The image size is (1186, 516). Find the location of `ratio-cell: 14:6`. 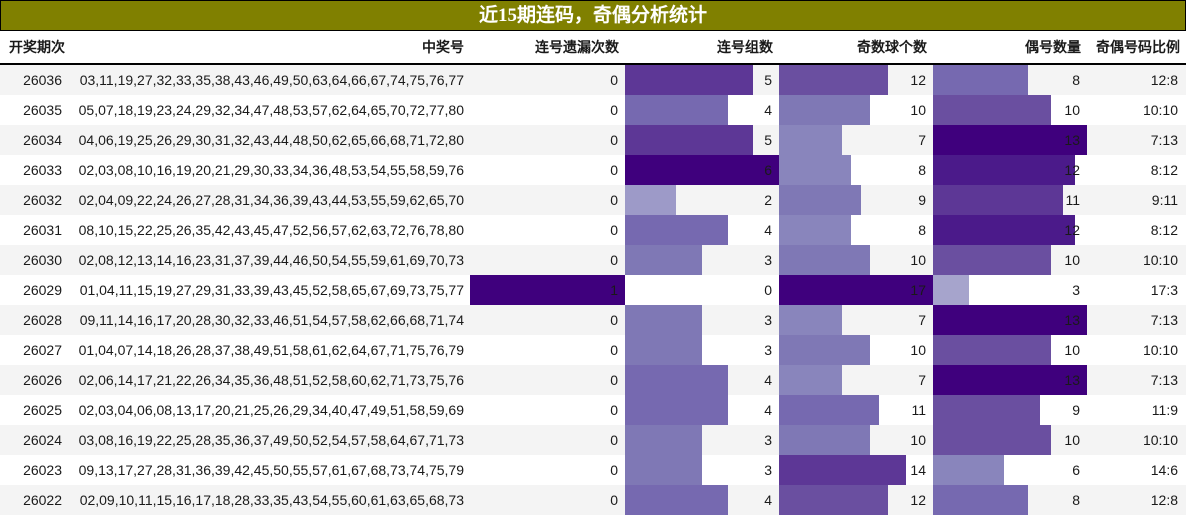

ratio-cell: 14:6 is located at coordinates (1136, 470).